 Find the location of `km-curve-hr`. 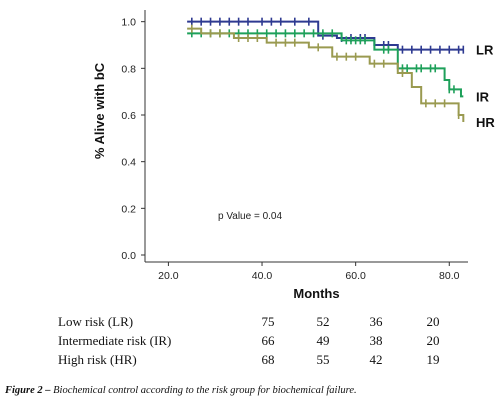

km-curve-hr is located at coordinates (326, 74).